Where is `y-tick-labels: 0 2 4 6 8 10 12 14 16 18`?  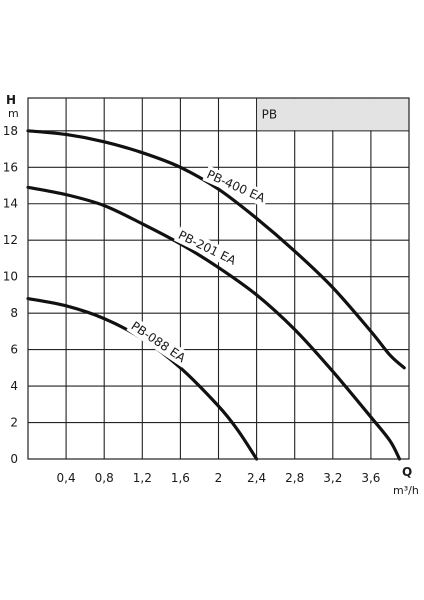
y-tick-labels: 0 2 4 6 8 10 12 14 16 18 is located at coordinates (10, 295).